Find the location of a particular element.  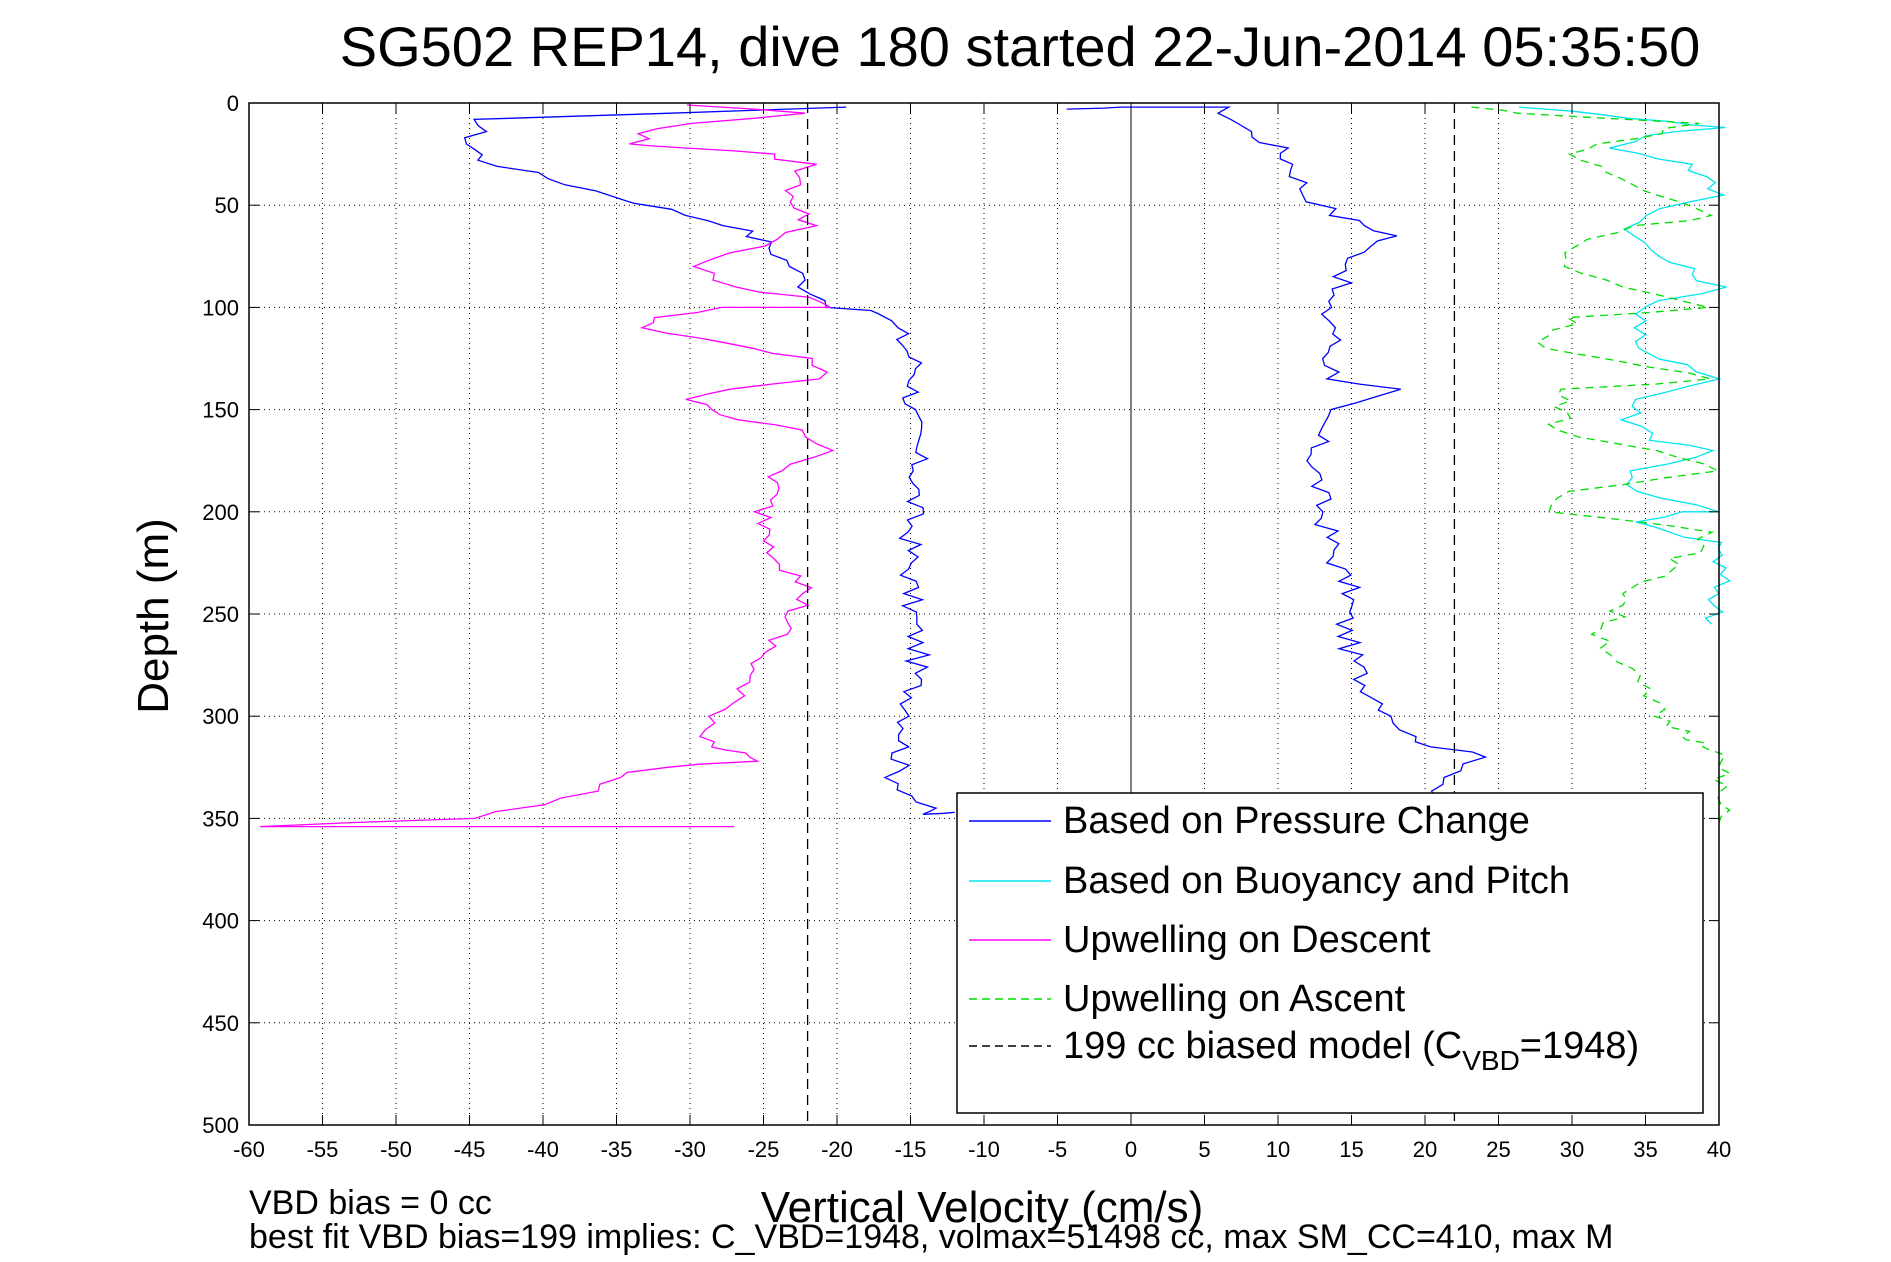

y-tick-label: 300 is located at coordinates (220, 716).